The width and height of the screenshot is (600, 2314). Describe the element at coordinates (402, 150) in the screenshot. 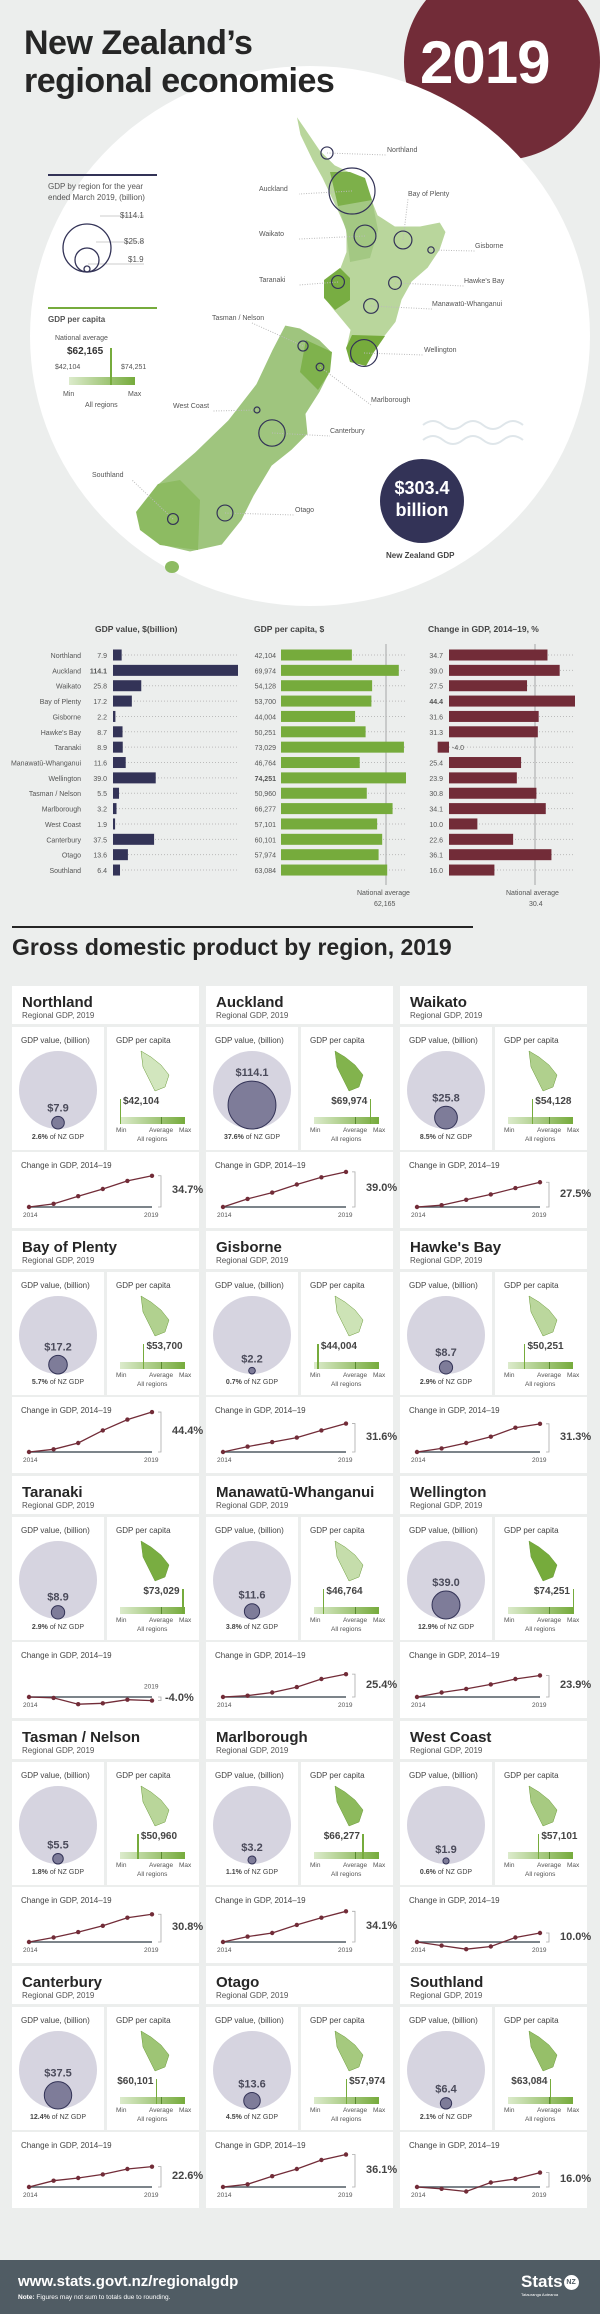

I see `map-label-northland: Northland` at that location.